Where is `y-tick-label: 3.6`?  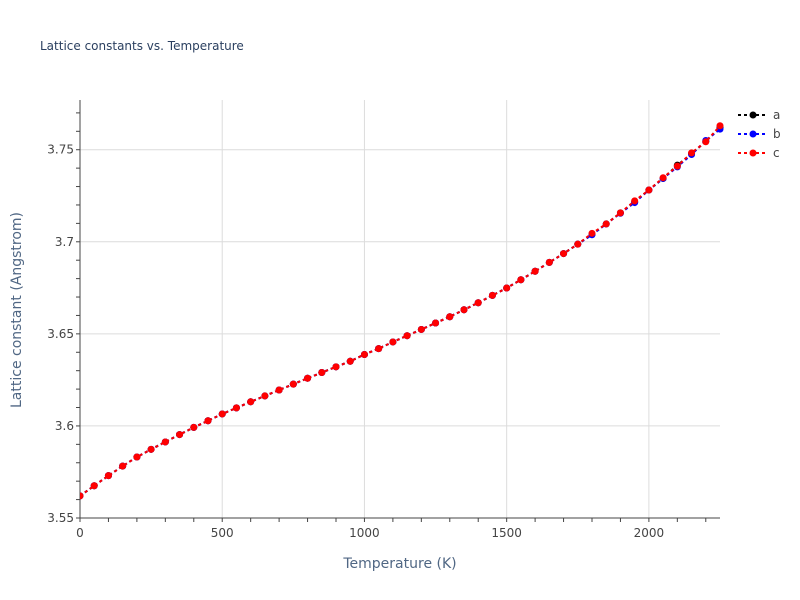
y-tick-label: 3.6 is located at coordinates (64, 426).